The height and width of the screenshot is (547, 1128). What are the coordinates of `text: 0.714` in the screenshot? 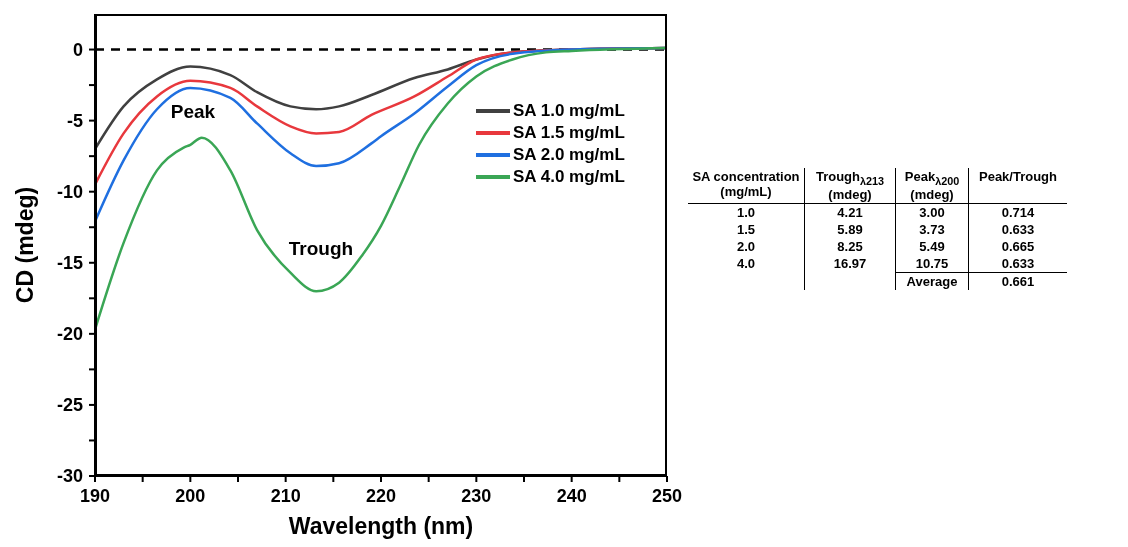 It's located at (1018, 212).